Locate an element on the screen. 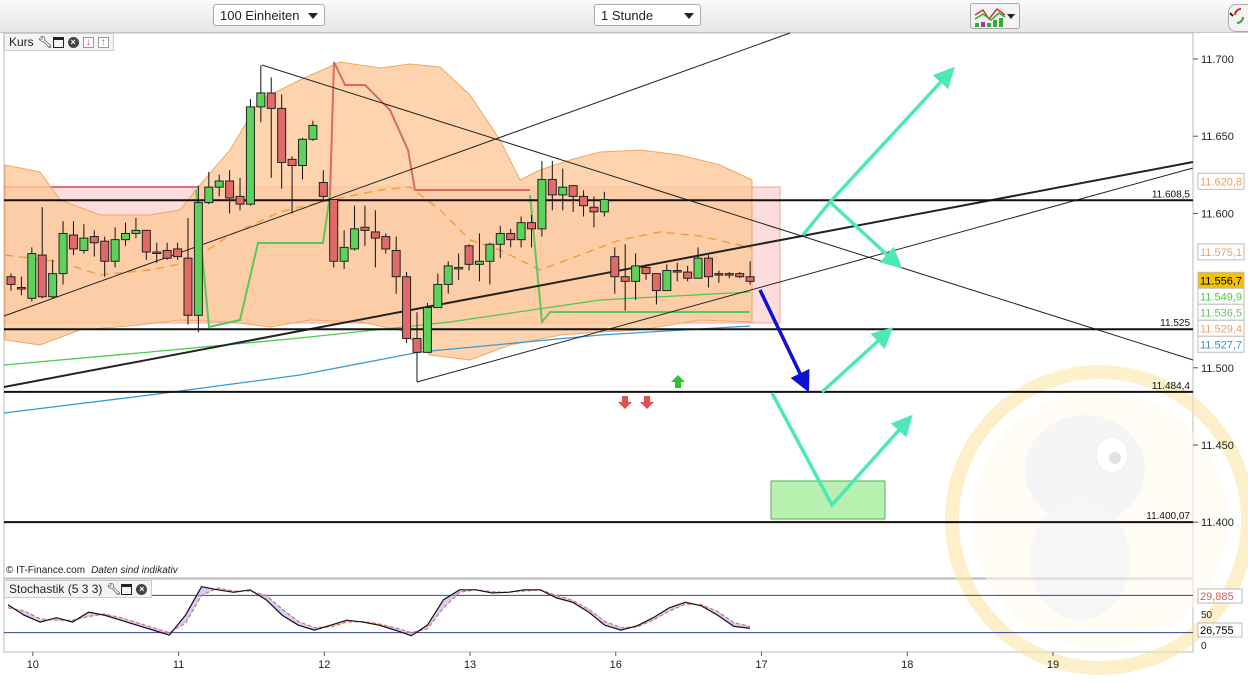  toolbar: 100 Einheiten 1 Stunde is located at coordinates (624, 16).